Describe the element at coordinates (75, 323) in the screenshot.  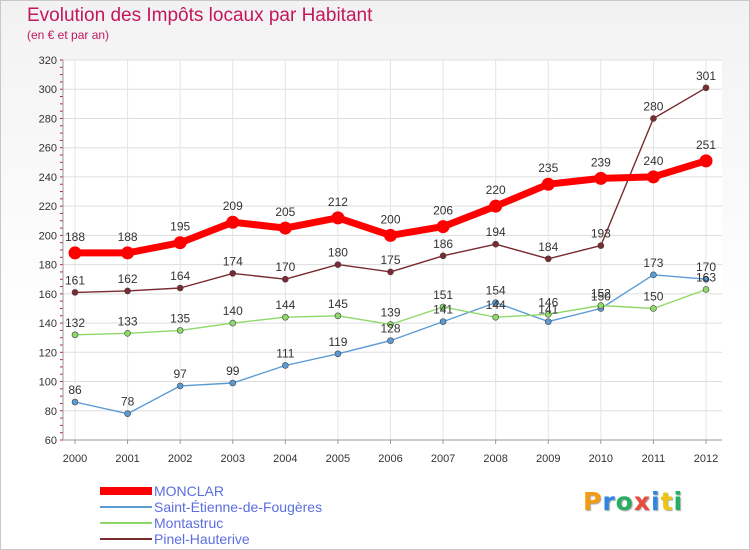
I see `data-label: 132` at that location.